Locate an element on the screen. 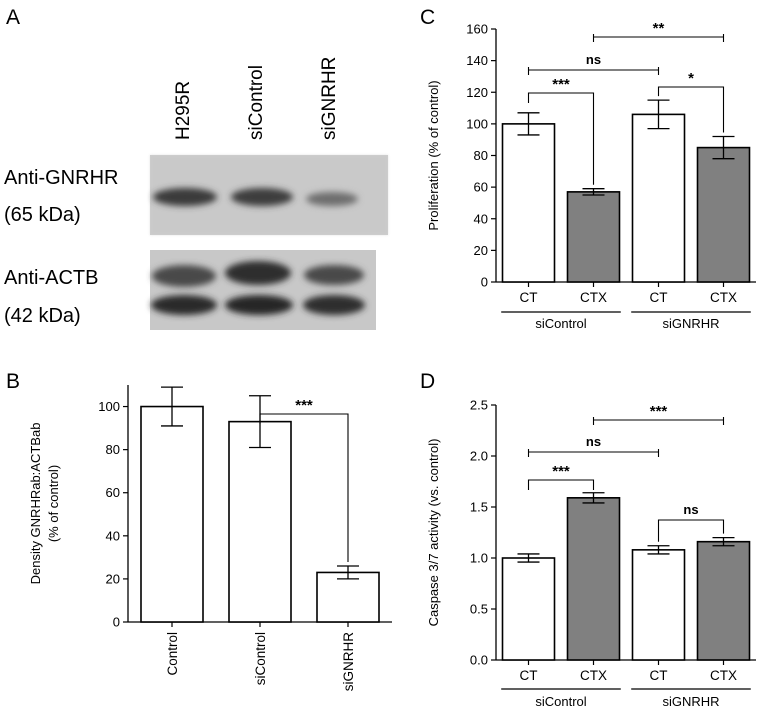 This screenshot has height=712, width=762. blot-lane-label-h295r: H295R is located at coordinates (183, 110).